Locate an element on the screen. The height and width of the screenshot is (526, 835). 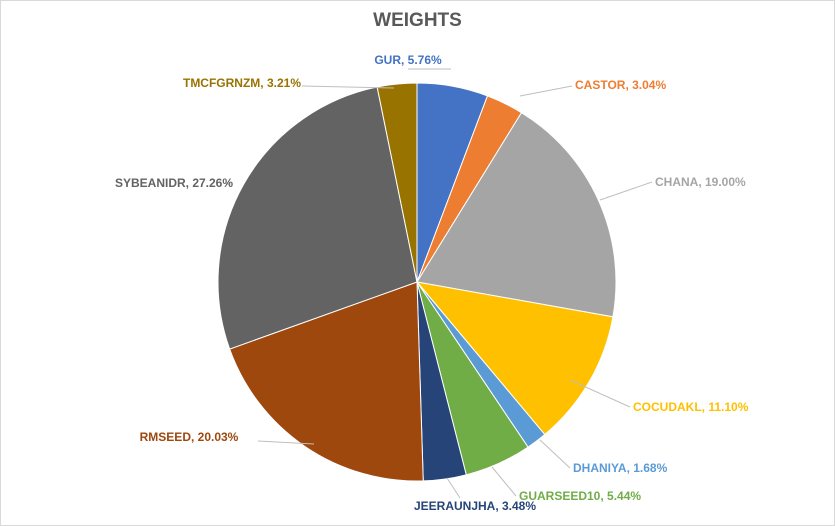
data-label-chana: CHANA, 19.00% is located at coordinates (700, 182).